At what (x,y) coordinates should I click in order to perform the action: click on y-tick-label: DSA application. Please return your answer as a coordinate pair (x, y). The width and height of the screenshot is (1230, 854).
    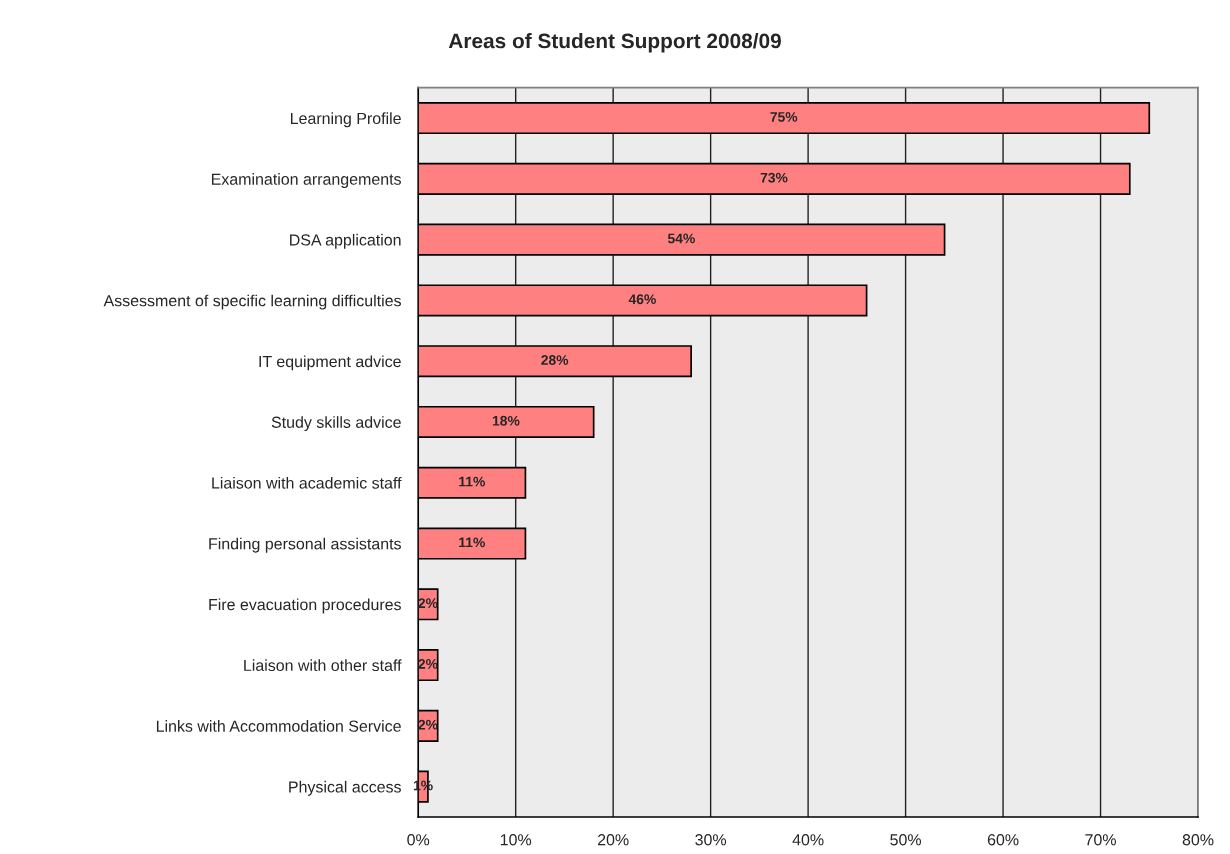
    Looking at the image, I should click on (345, 241).